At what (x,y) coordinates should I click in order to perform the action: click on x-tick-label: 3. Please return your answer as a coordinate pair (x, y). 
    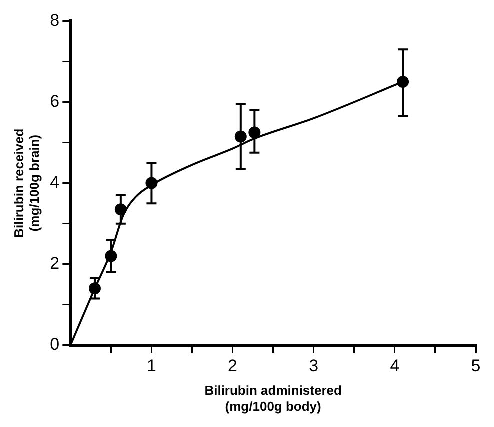
    Looking at the image, I should click on (314, 366).